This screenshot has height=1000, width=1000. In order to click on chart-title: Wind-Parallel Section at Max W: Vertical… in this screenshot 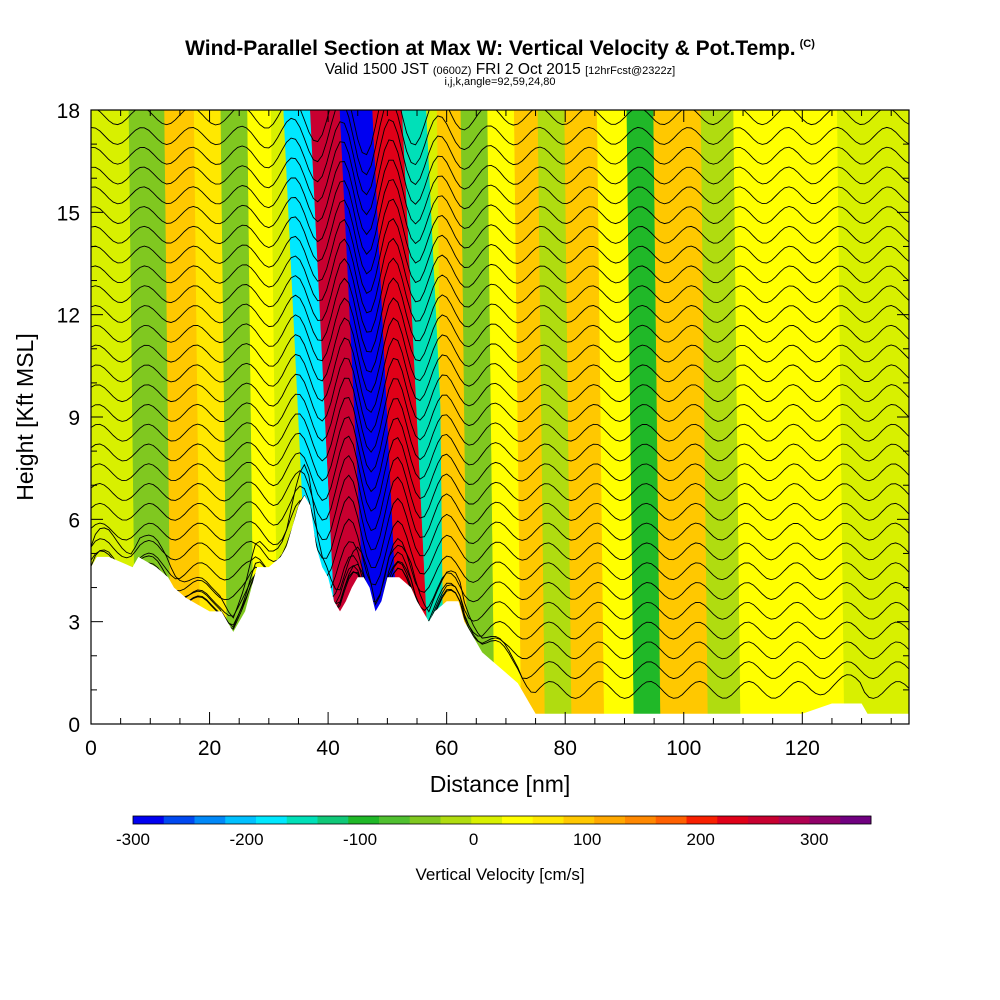, I will do `click(500, 49)`.